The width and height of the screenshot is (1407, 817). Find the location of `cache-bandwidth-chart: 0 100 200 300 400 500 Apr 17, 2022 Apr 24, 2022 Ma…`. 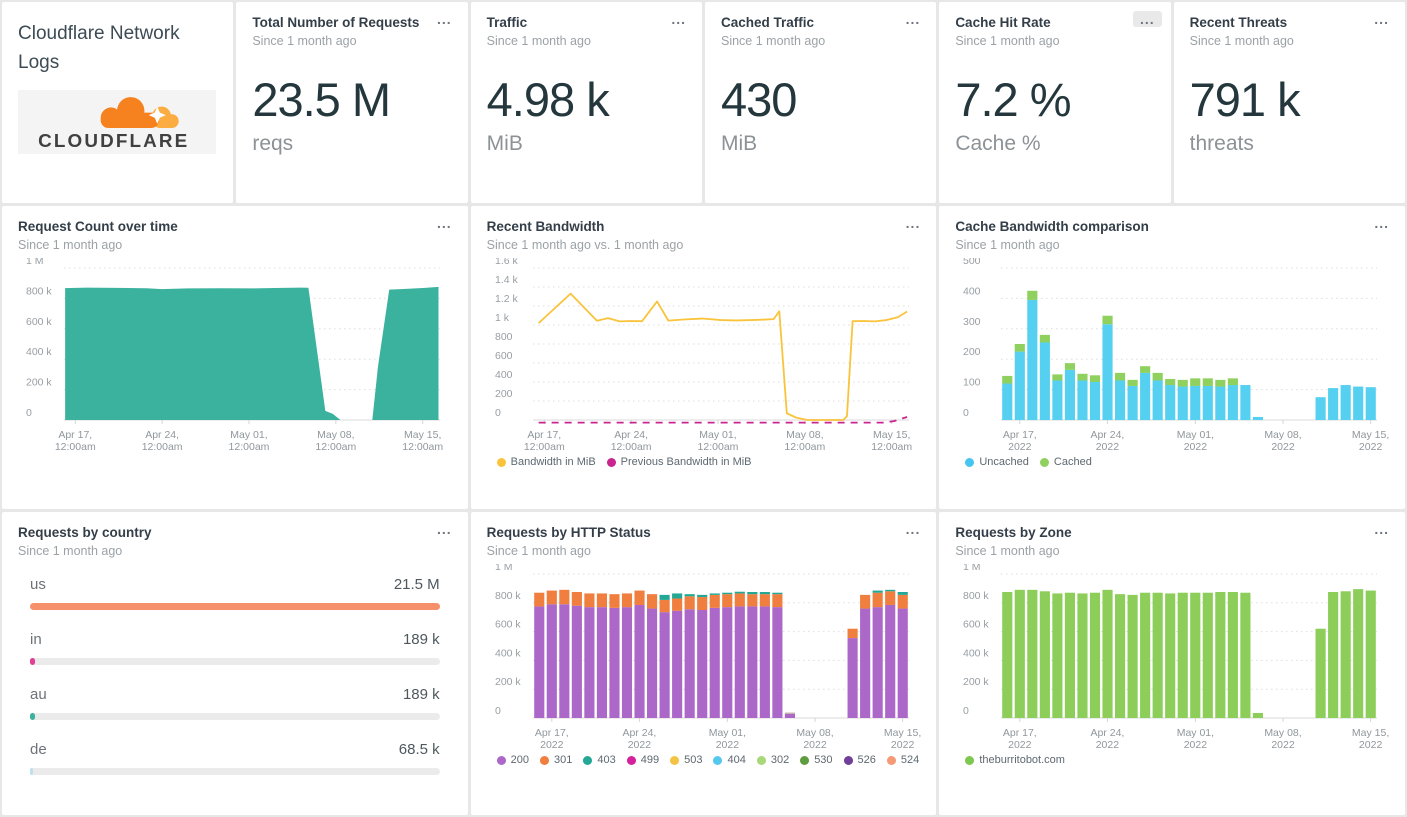

cache-bandwidth-chart: 0 100 200 300 400 500 Apr 17, 2022 Apr 24, 2022 Ma… is located at coordinates (1172, 356).